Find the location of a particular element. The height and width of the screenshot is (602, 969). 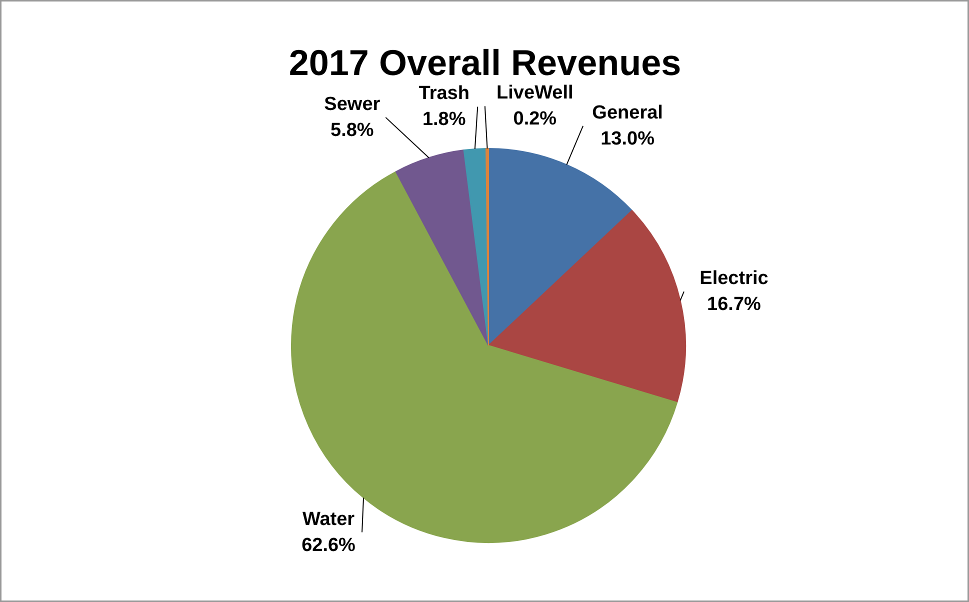

data-label: 16.7% is located at coordinates (734, 305).